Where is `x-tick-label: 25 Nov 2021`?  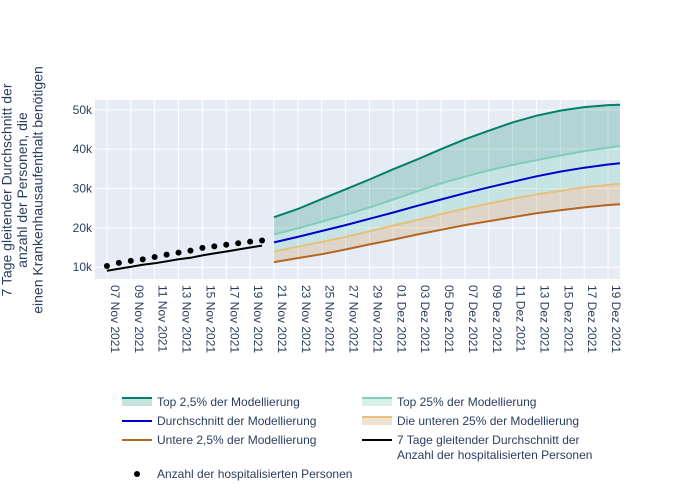
x-tick-label: 25 Nov 2021 is located at coordinates (330, 319).